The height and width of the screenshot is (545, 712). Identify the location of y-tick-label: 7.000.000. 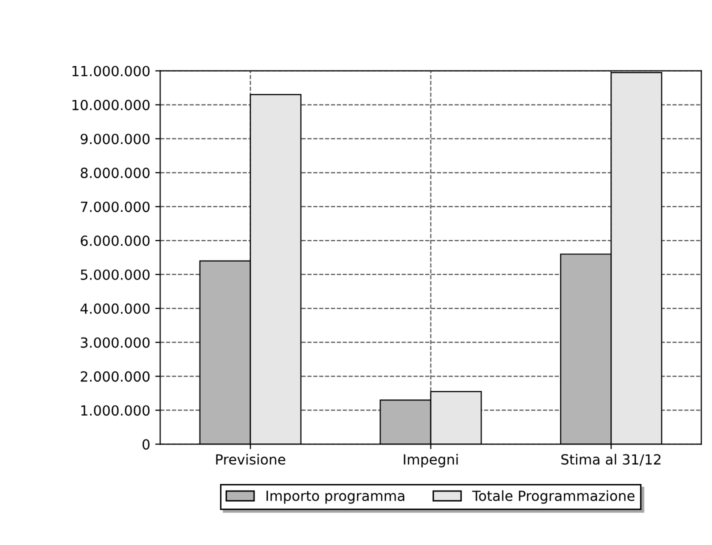
(115, 207).